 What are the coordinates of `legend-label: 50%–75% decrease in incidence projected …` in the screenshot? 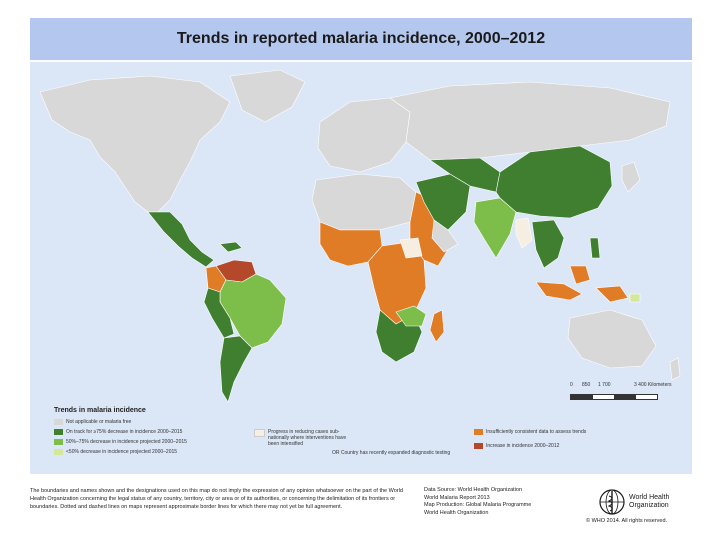 It's located at (126, 442).